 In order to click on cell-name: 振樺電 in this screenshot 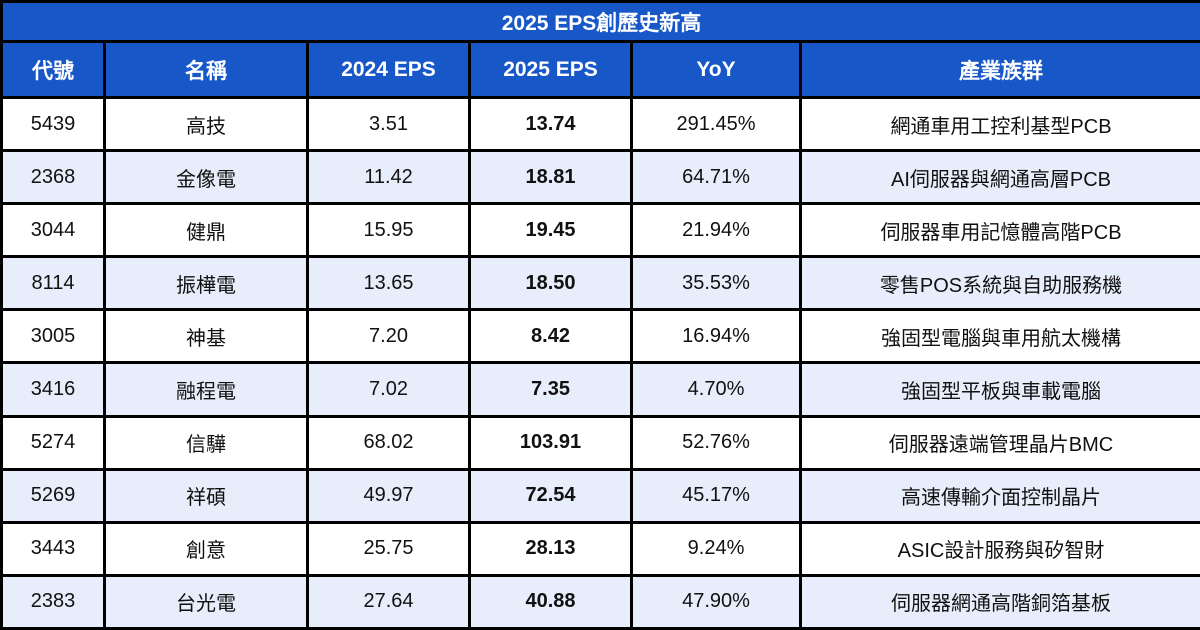, I will do `click(206, 283)`.